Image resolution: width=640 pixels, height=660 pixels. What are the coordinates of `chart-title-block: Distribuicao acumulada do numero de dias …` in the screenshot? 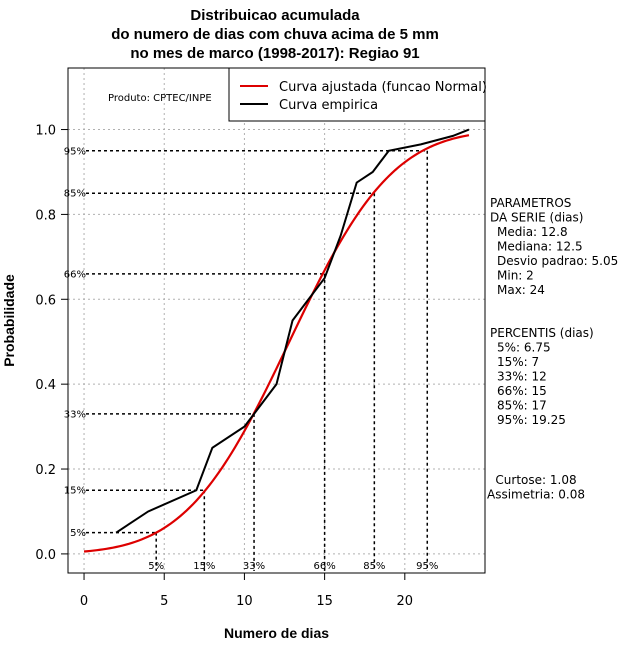 It's located at (275, 34).